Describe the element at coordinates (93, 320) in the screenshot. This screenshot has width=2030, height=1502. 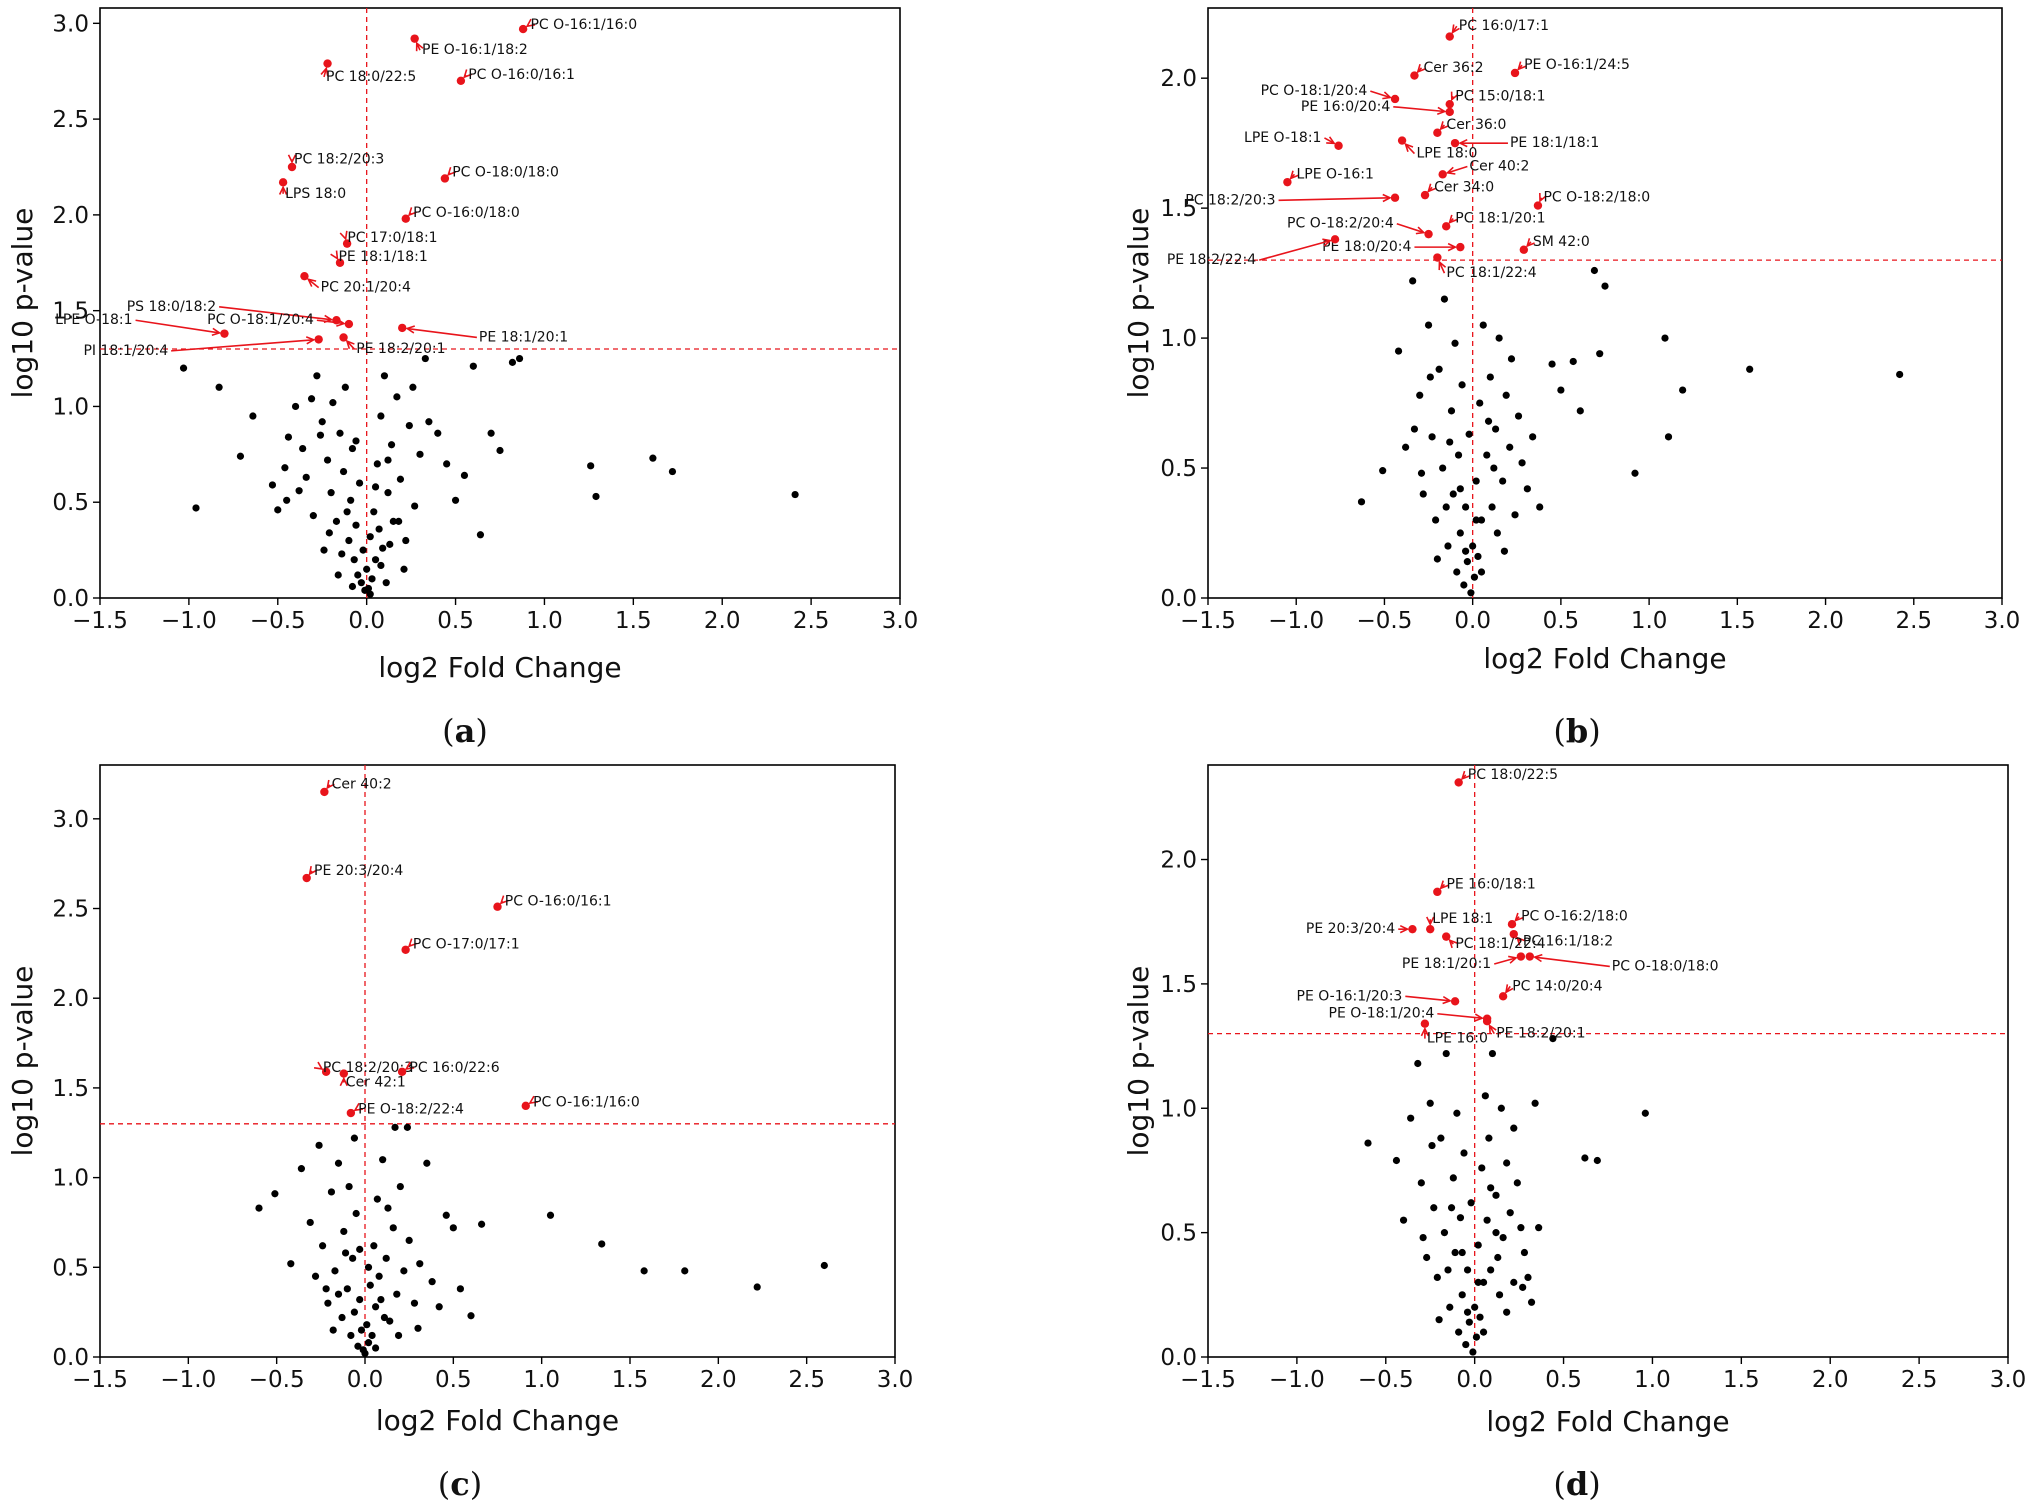
I see `lipid-label: LPE O-18:1` at that location.